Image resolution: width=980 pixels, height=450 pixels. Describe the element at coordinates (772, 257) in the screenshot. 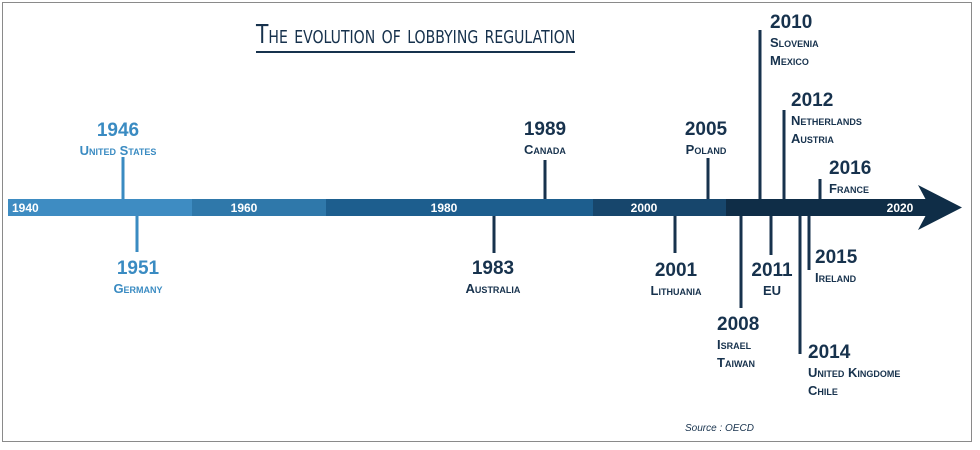

I see `event-2011: 2011 EU` at that location.